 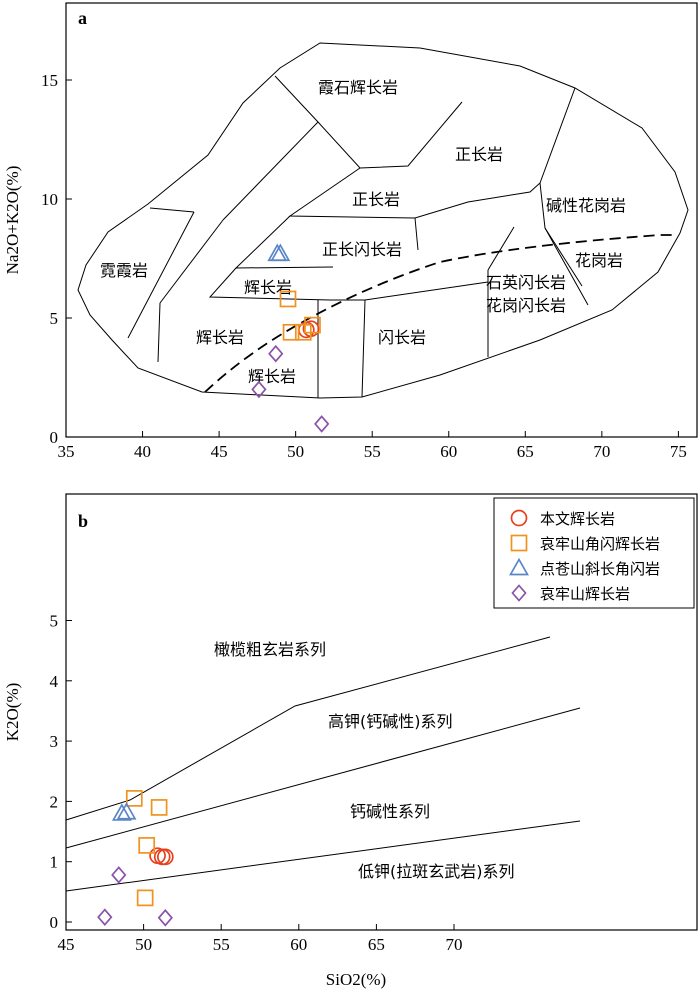 What do you see at coordinates (54, 741) in the screenshot?
I see `y-tick-label: 3` at bounding box center [54, 741].